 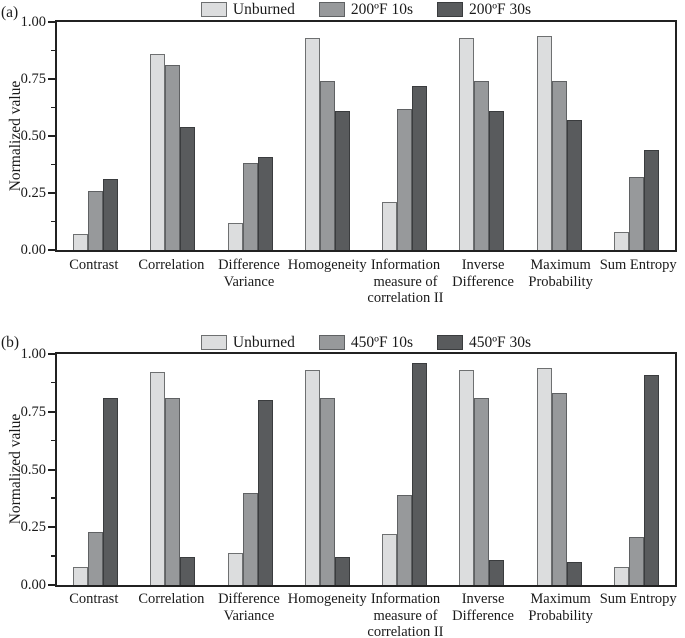 I want to click on legend-a: Unburned 200ºF 10s 200ºF 30s, so click(x=366, y=9).